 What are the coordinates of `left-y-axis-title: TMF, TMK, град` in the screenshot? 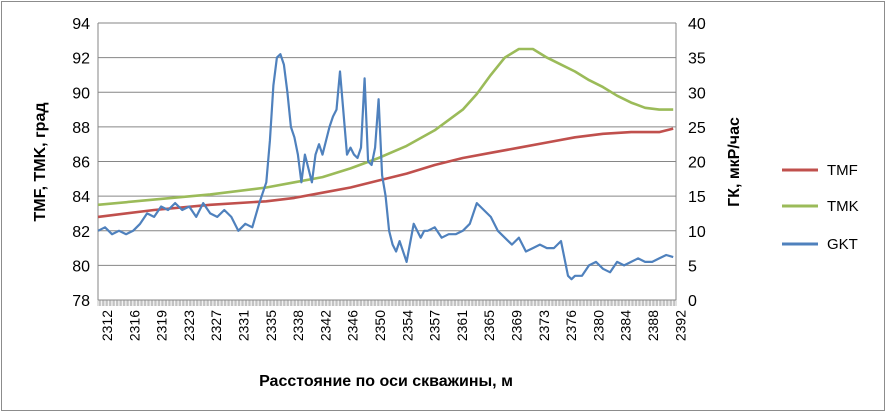 It's located at (40, 161).